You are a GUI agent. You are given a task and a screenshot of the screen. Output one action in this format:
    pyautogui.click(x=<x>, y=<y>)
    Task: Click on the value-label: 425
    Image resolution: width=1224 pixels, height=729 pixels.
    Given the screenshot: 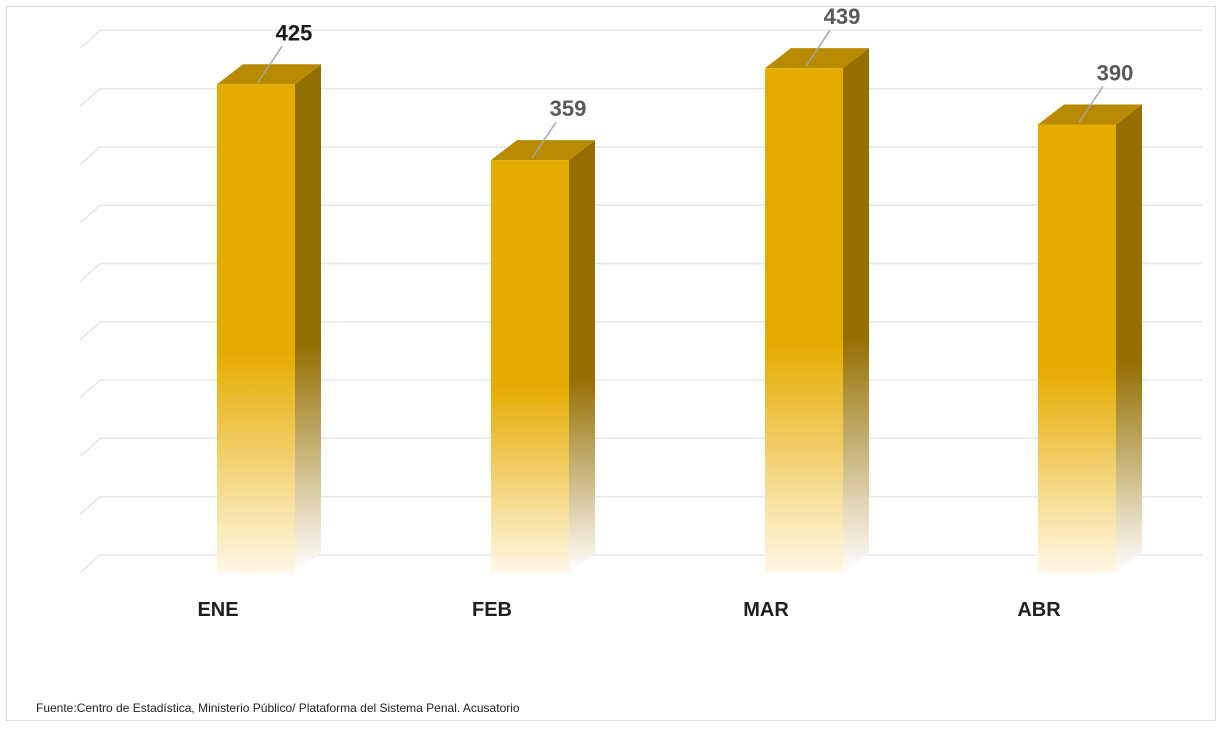 What is the action you would take?
    pyautogui.click(x=294, y=32)
    